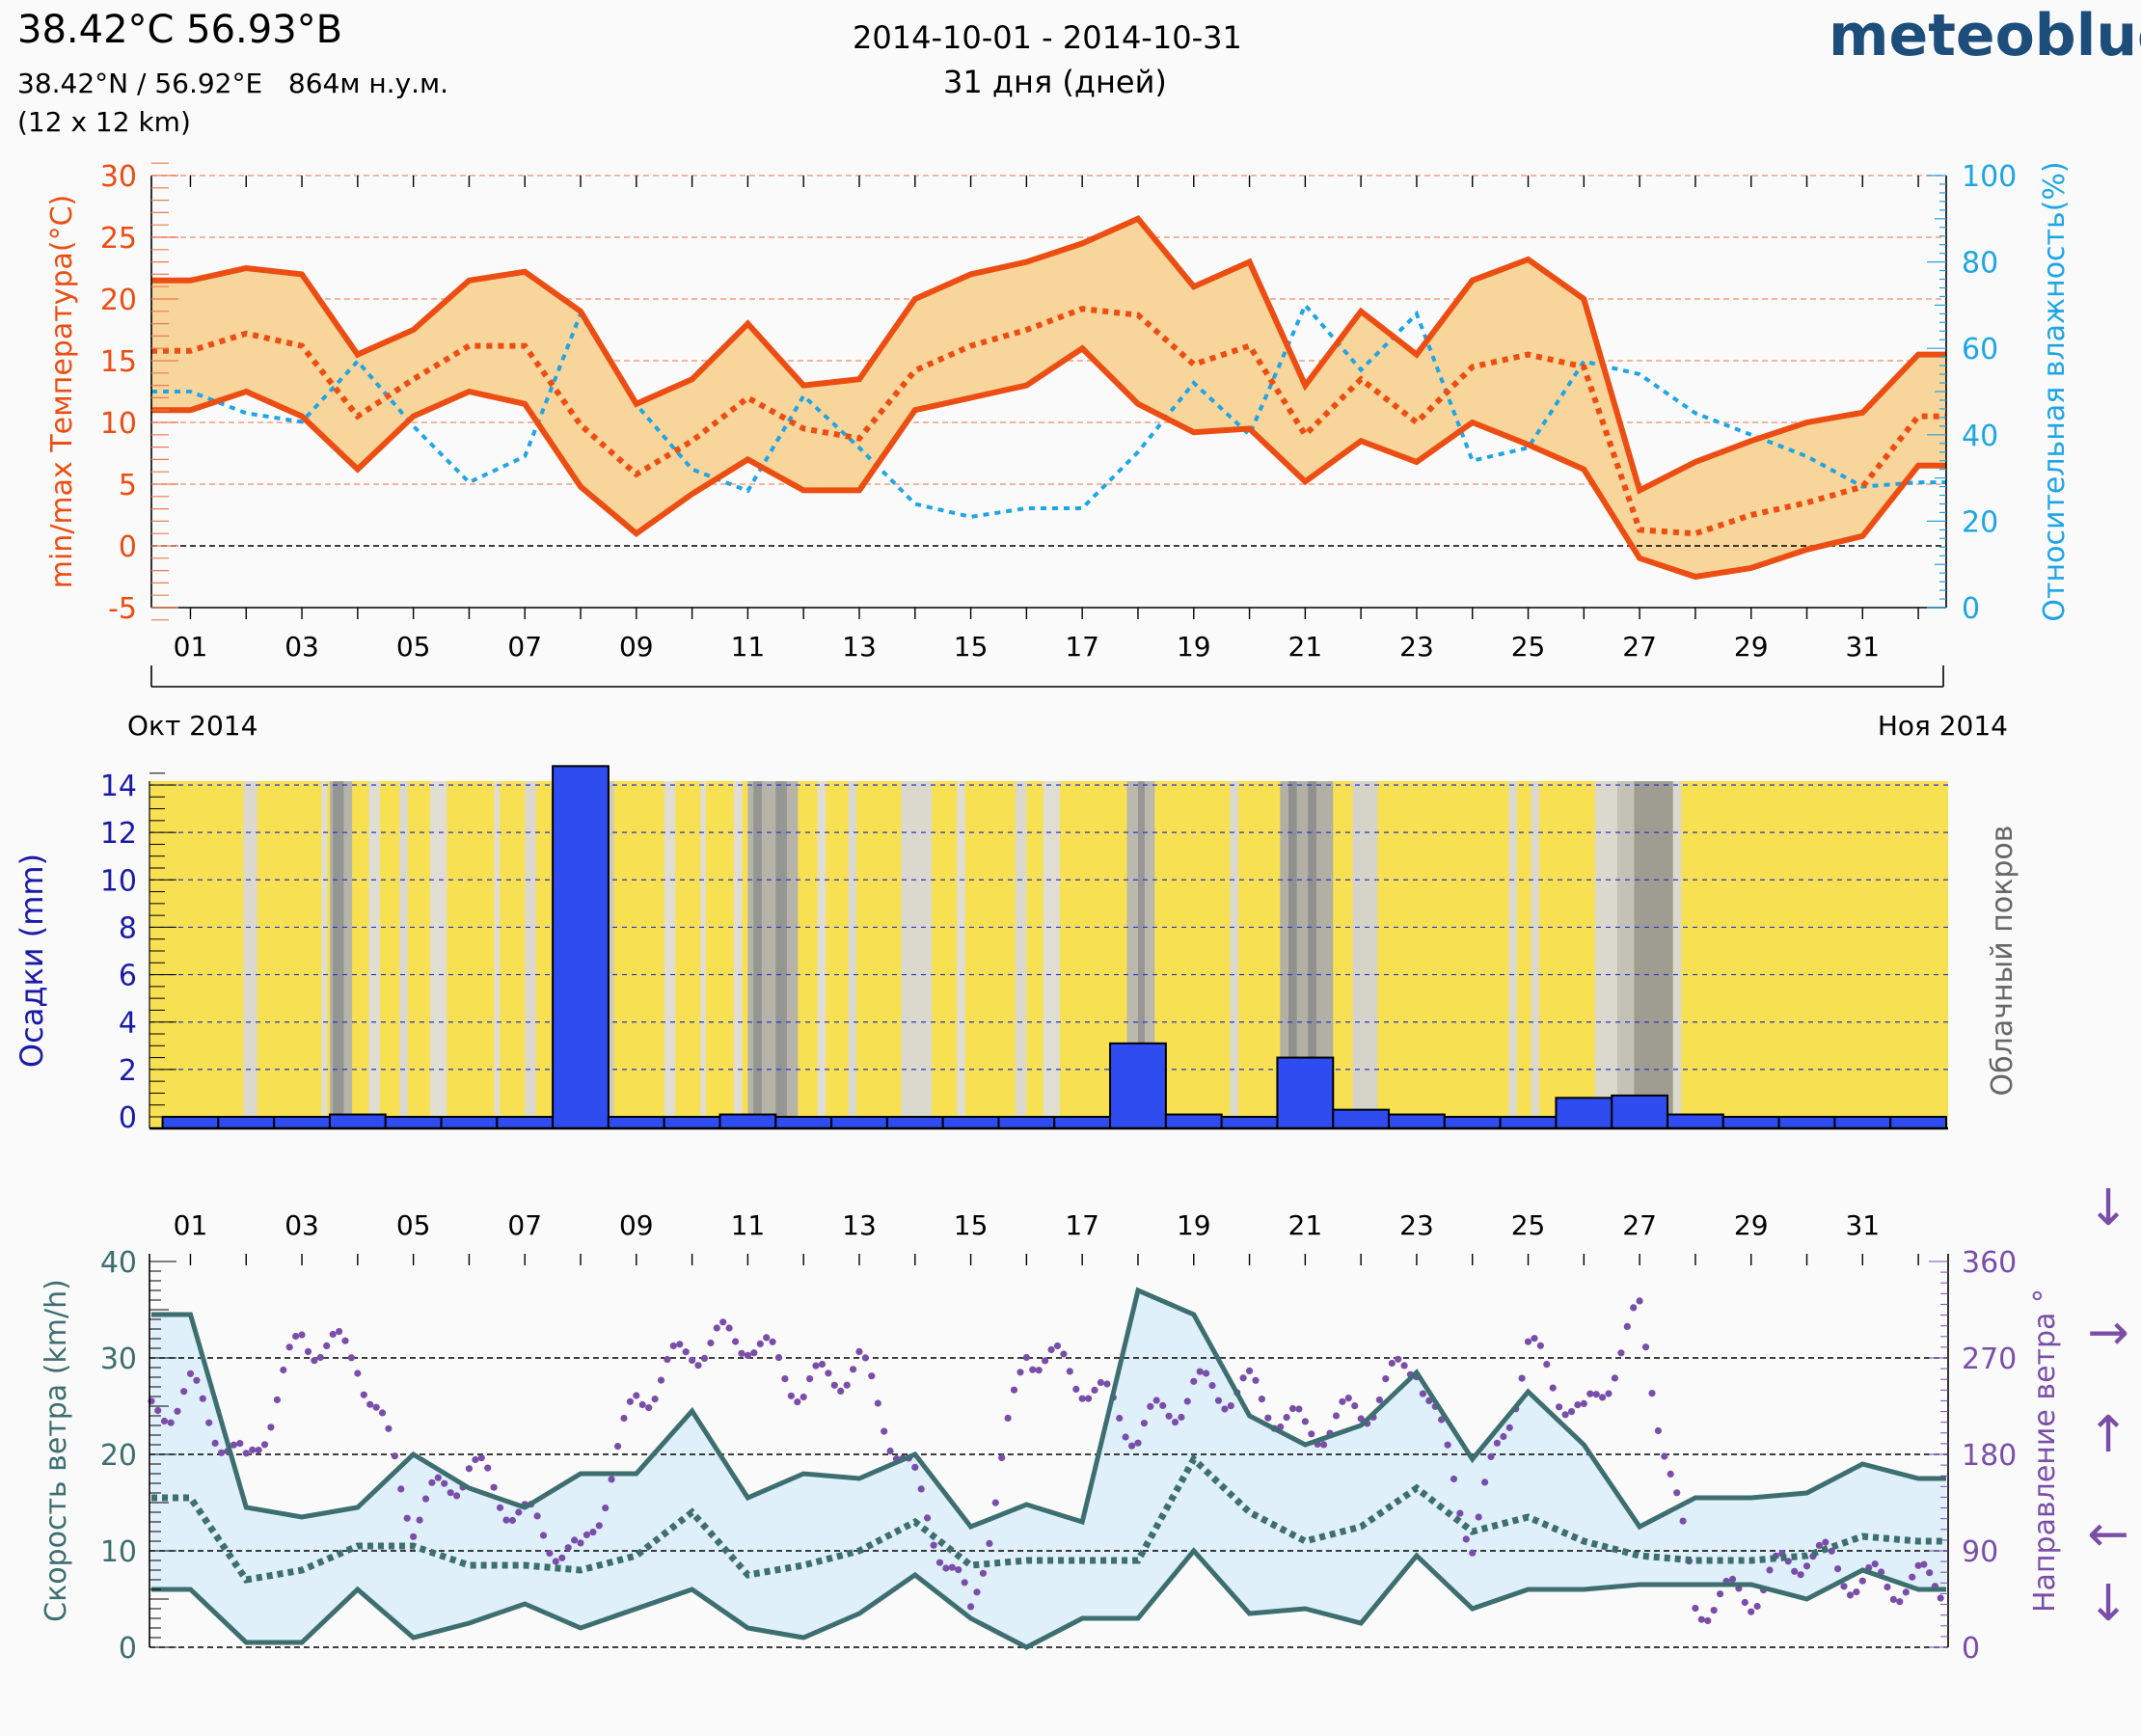  Describe the element at coordinates (2108, 1333) in the screenshot. I see `wind-direction-arrow: →` at that location.